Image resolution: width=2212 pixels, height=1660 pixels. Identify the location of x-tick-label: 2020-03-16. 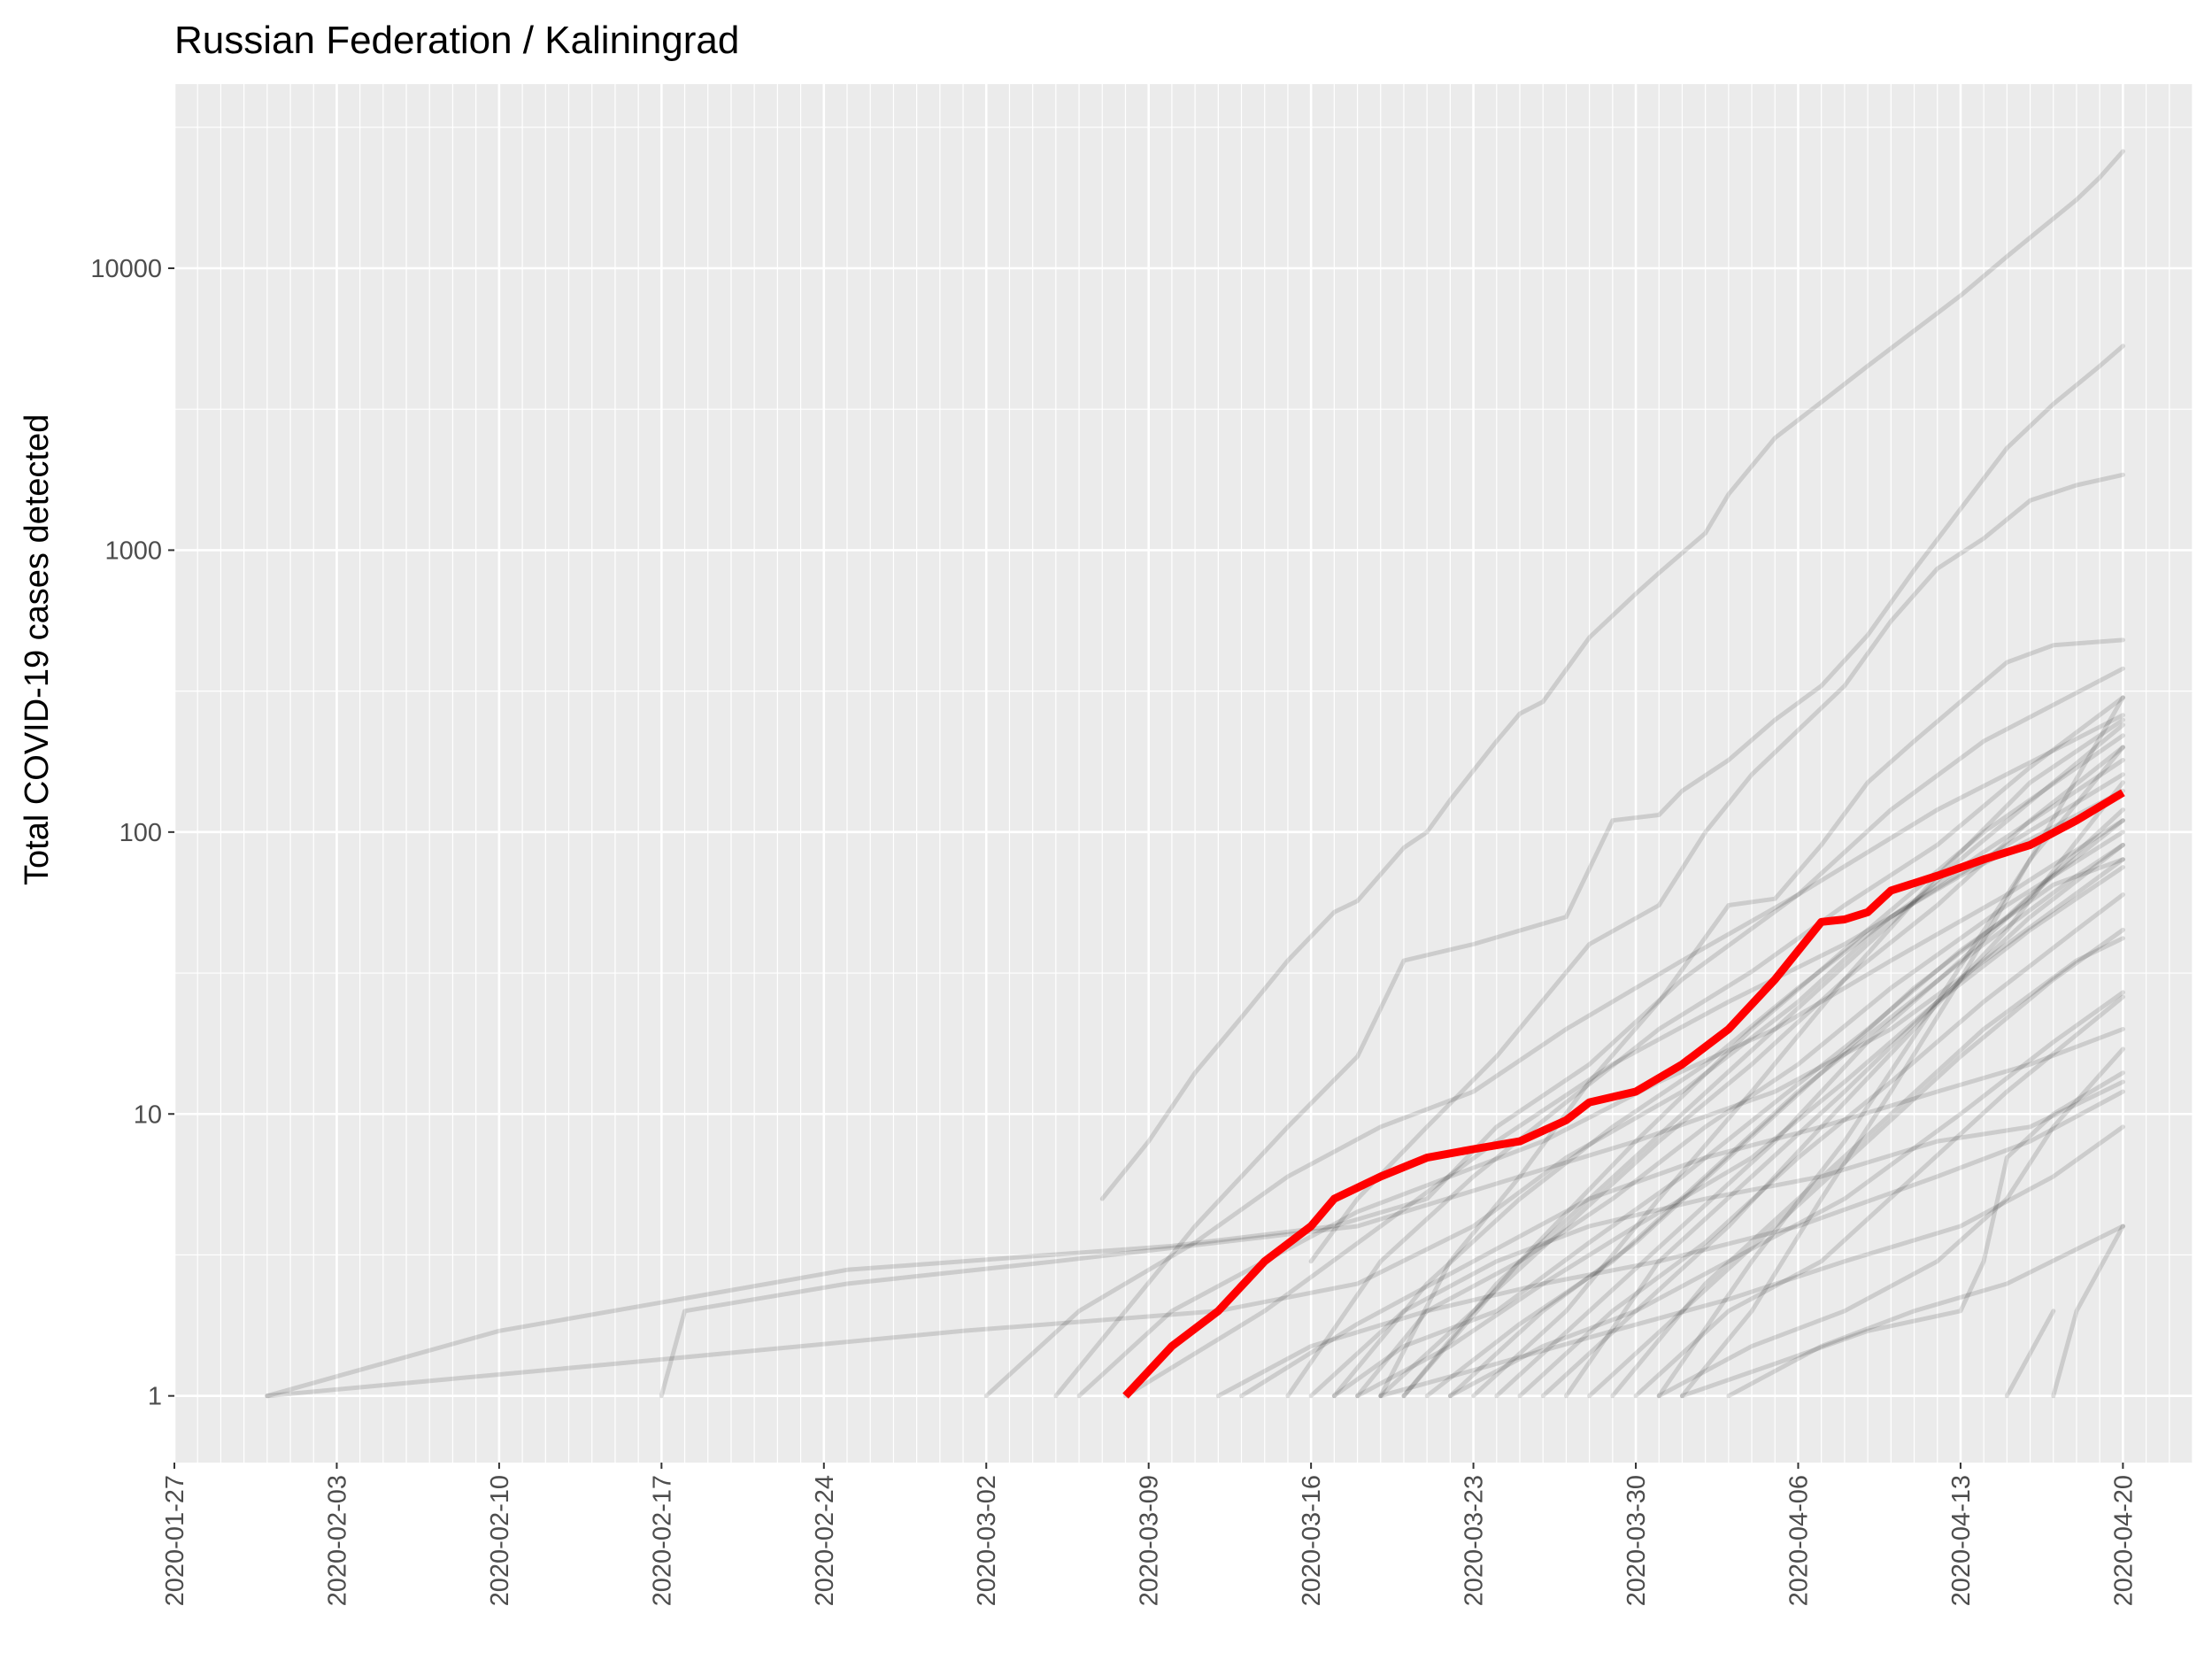
(1312, 1540).